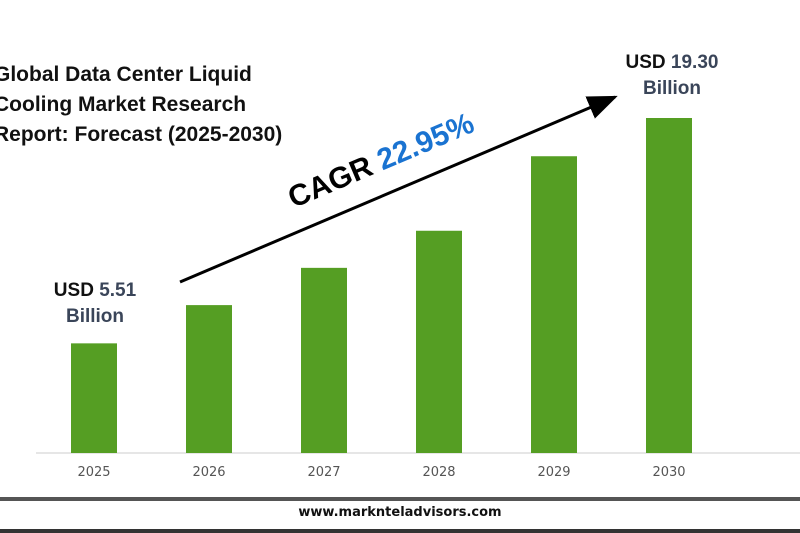 The height and width of the screenshot is (533, 800). I want to click on start-value-label: USD 5.51 Billion, so click(95, 304).